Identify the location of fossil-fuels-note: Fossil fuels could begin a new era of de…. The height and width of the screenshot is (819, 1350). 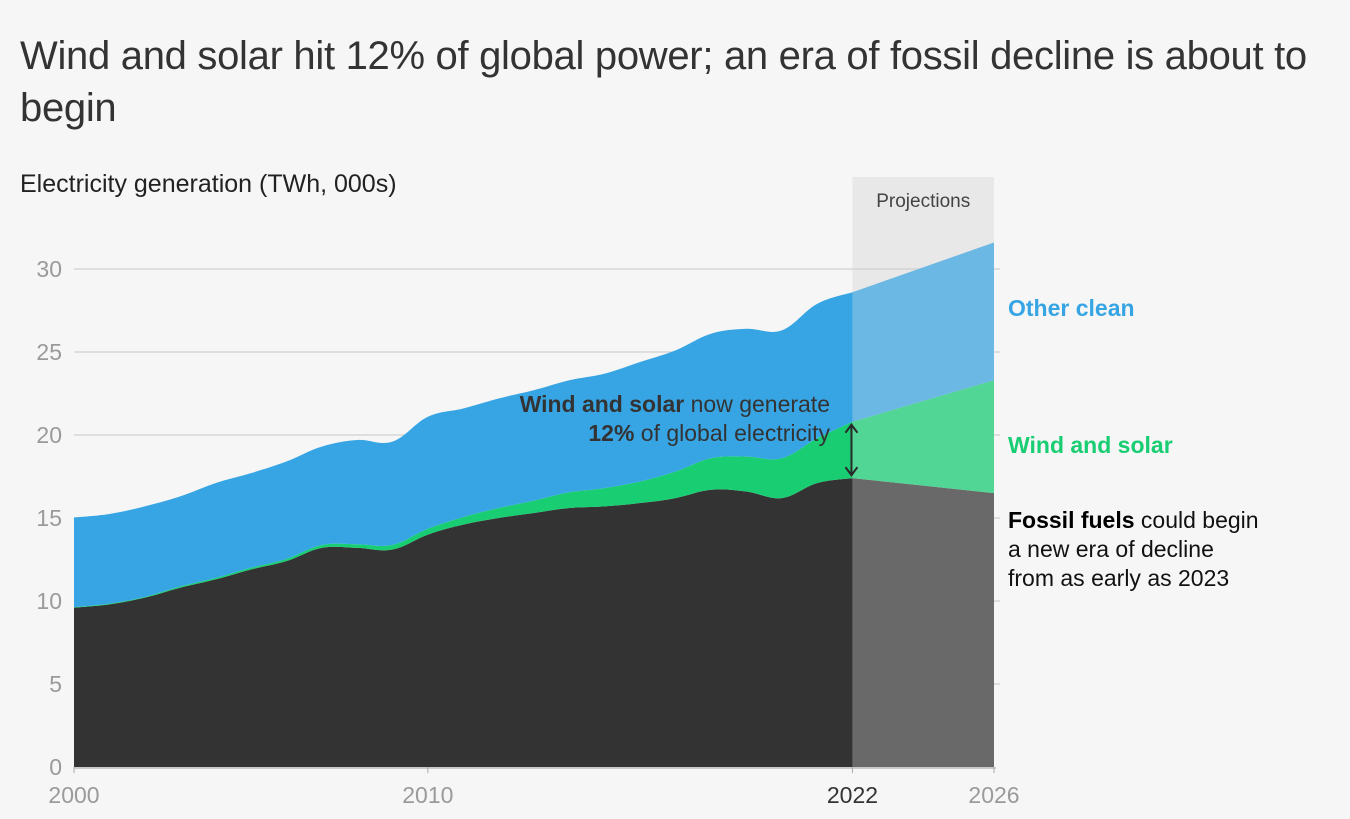
(1133, 549).